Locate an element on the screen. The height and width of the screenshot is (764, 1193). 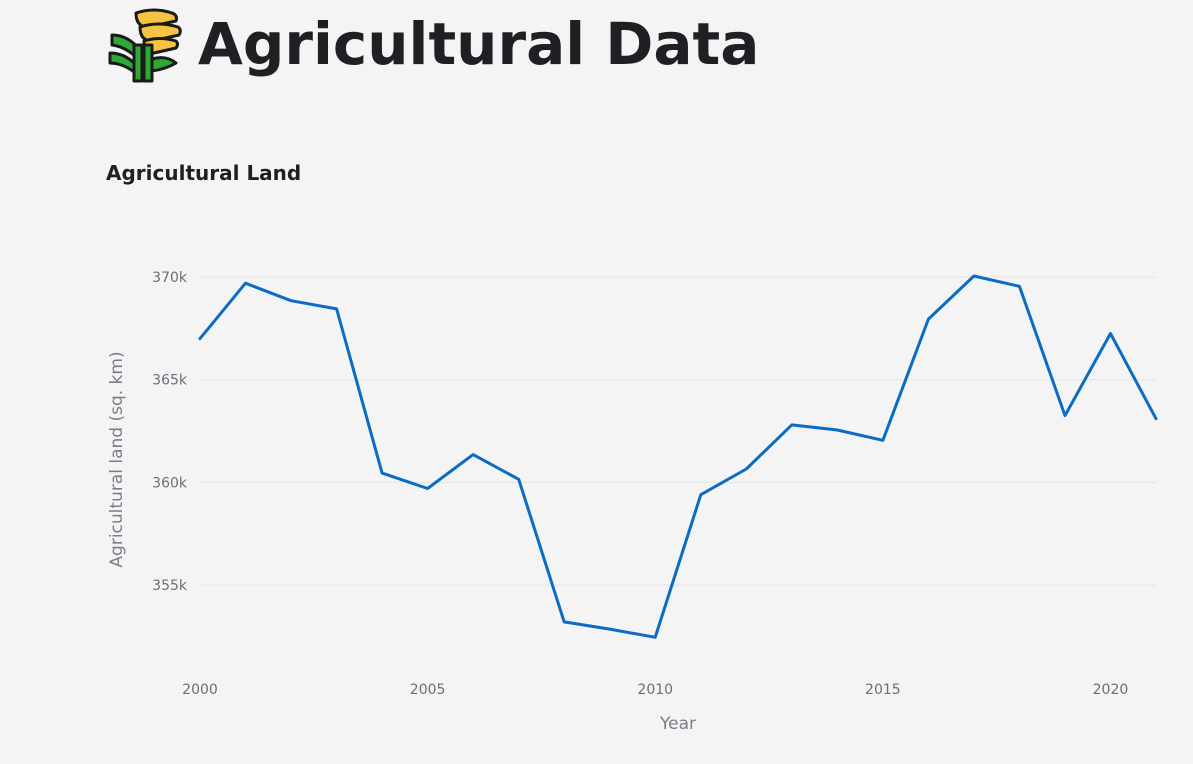
x-axis-title: Year is located at coordinates (677, 724).